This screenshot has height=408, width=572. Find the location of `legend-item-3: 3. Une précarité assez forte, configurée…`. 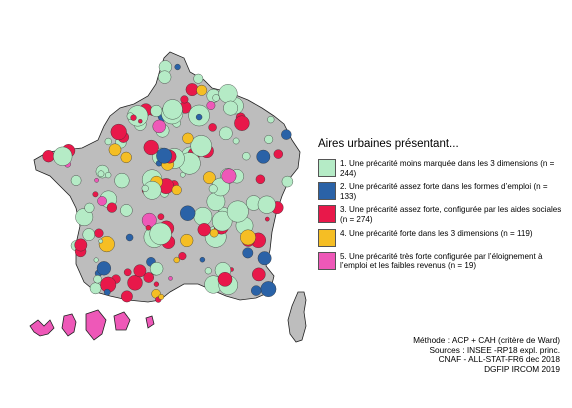

legend-item-3: 3. Une précarité assez forte, configurée… is located at coordinates (441, 214).